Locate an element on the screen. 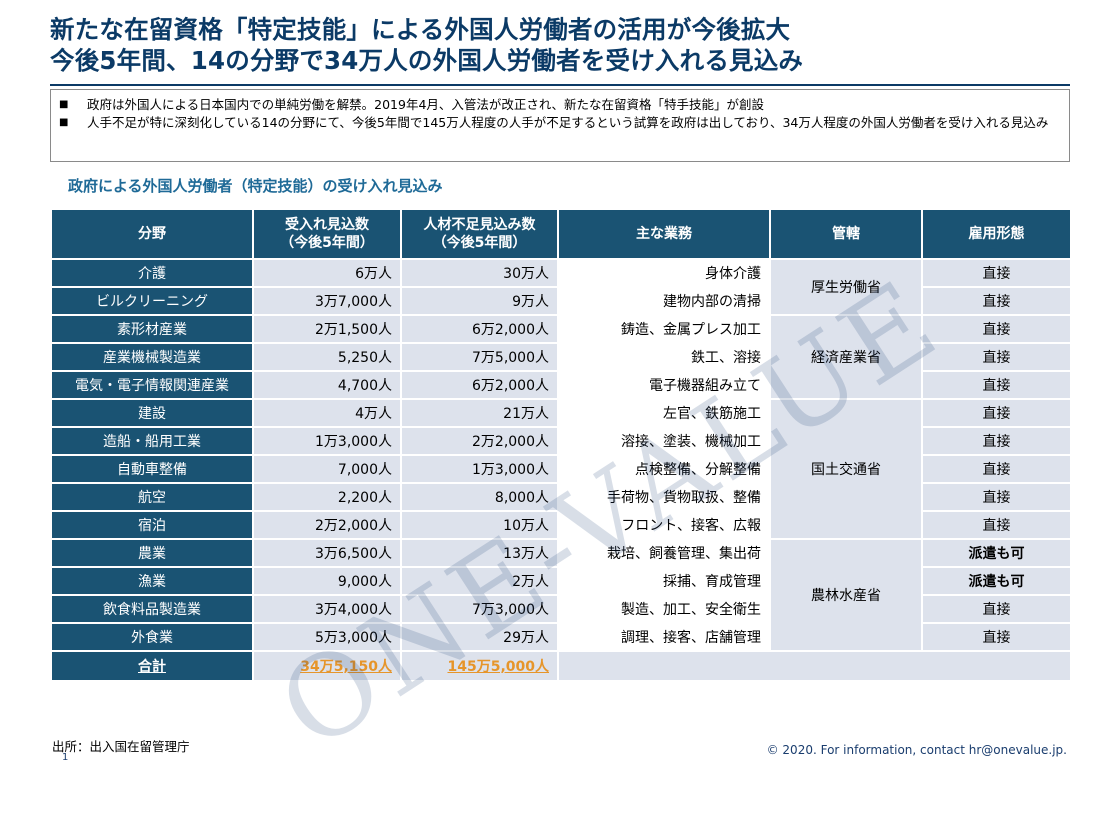 The width and height of the screenshot is (1101, 815). employment-cell: 派遣も可 is located at coordinates (996, 553).